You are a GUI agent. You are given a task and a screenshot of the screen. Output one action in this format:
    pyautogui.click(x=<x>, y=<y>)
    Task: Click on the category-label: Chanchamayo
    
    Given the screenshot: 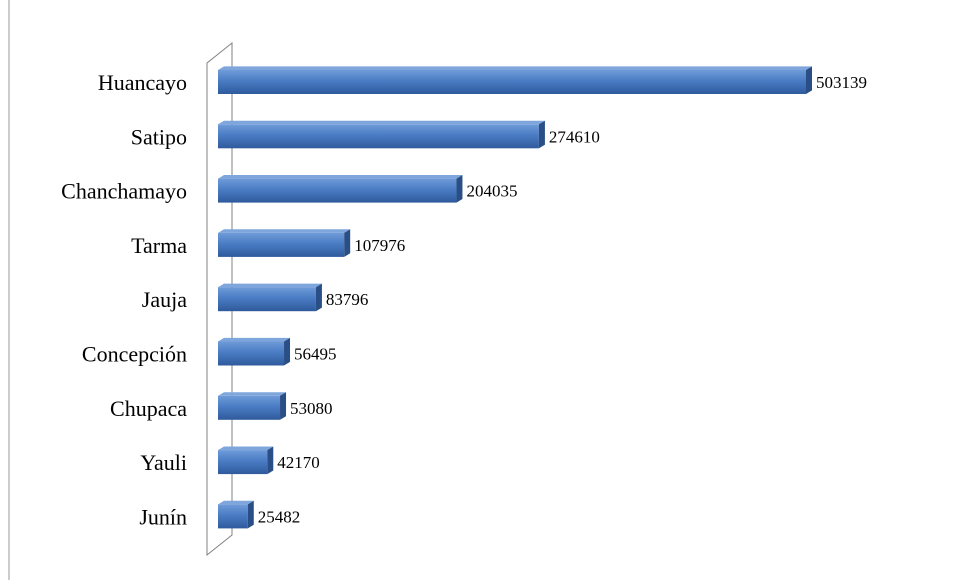 What is the action you would take?
    pyautogui.click(x=124, y=191)
    